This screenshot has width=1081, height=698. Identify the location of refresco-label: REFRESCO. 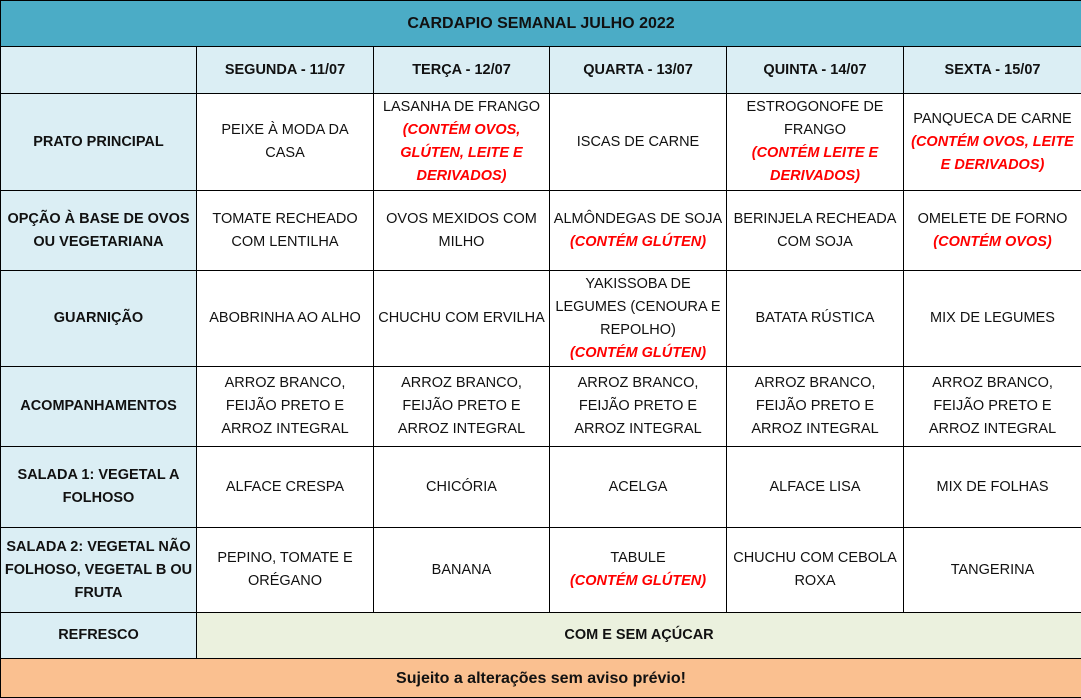
(98, 635).